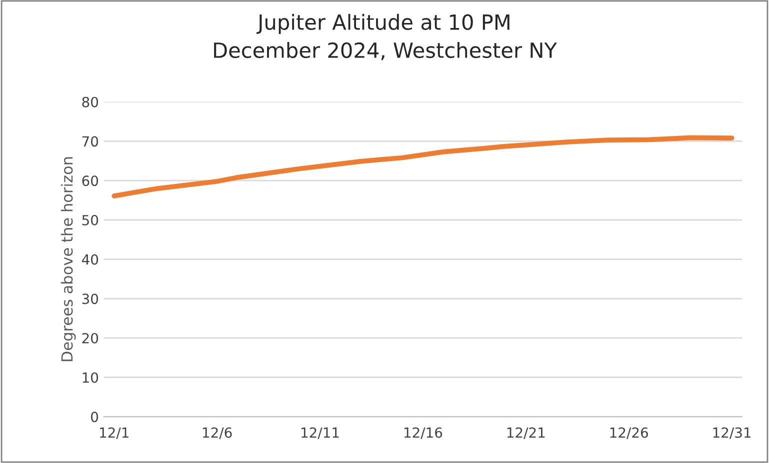 The image size is (769, 463). I want to click on x-tick-label: 12/31, so click(732, 433).